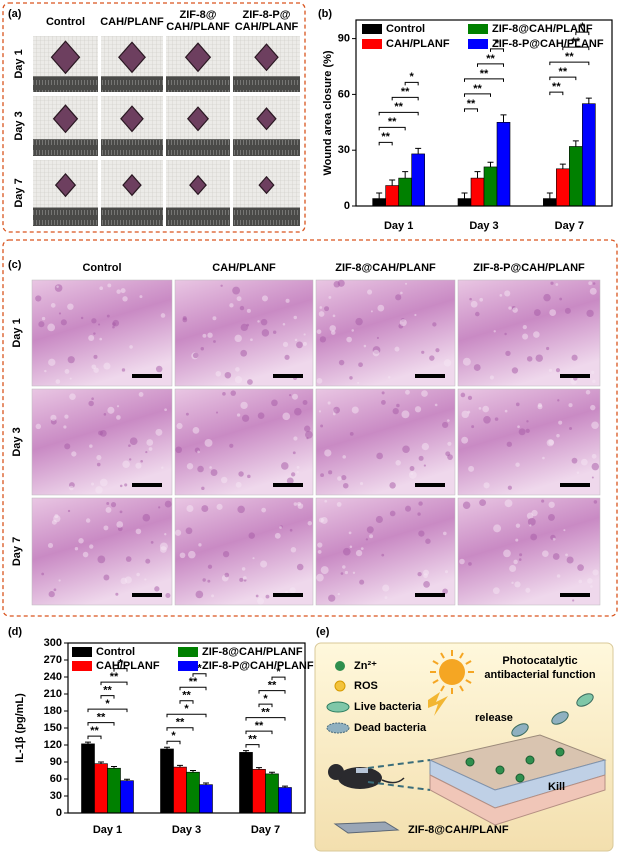 This screenshot has width=620, height=857. What do you see at coordinates (154, 117) in the screenshot?
I see `panel-a-border` at bounding box center [154, 117].